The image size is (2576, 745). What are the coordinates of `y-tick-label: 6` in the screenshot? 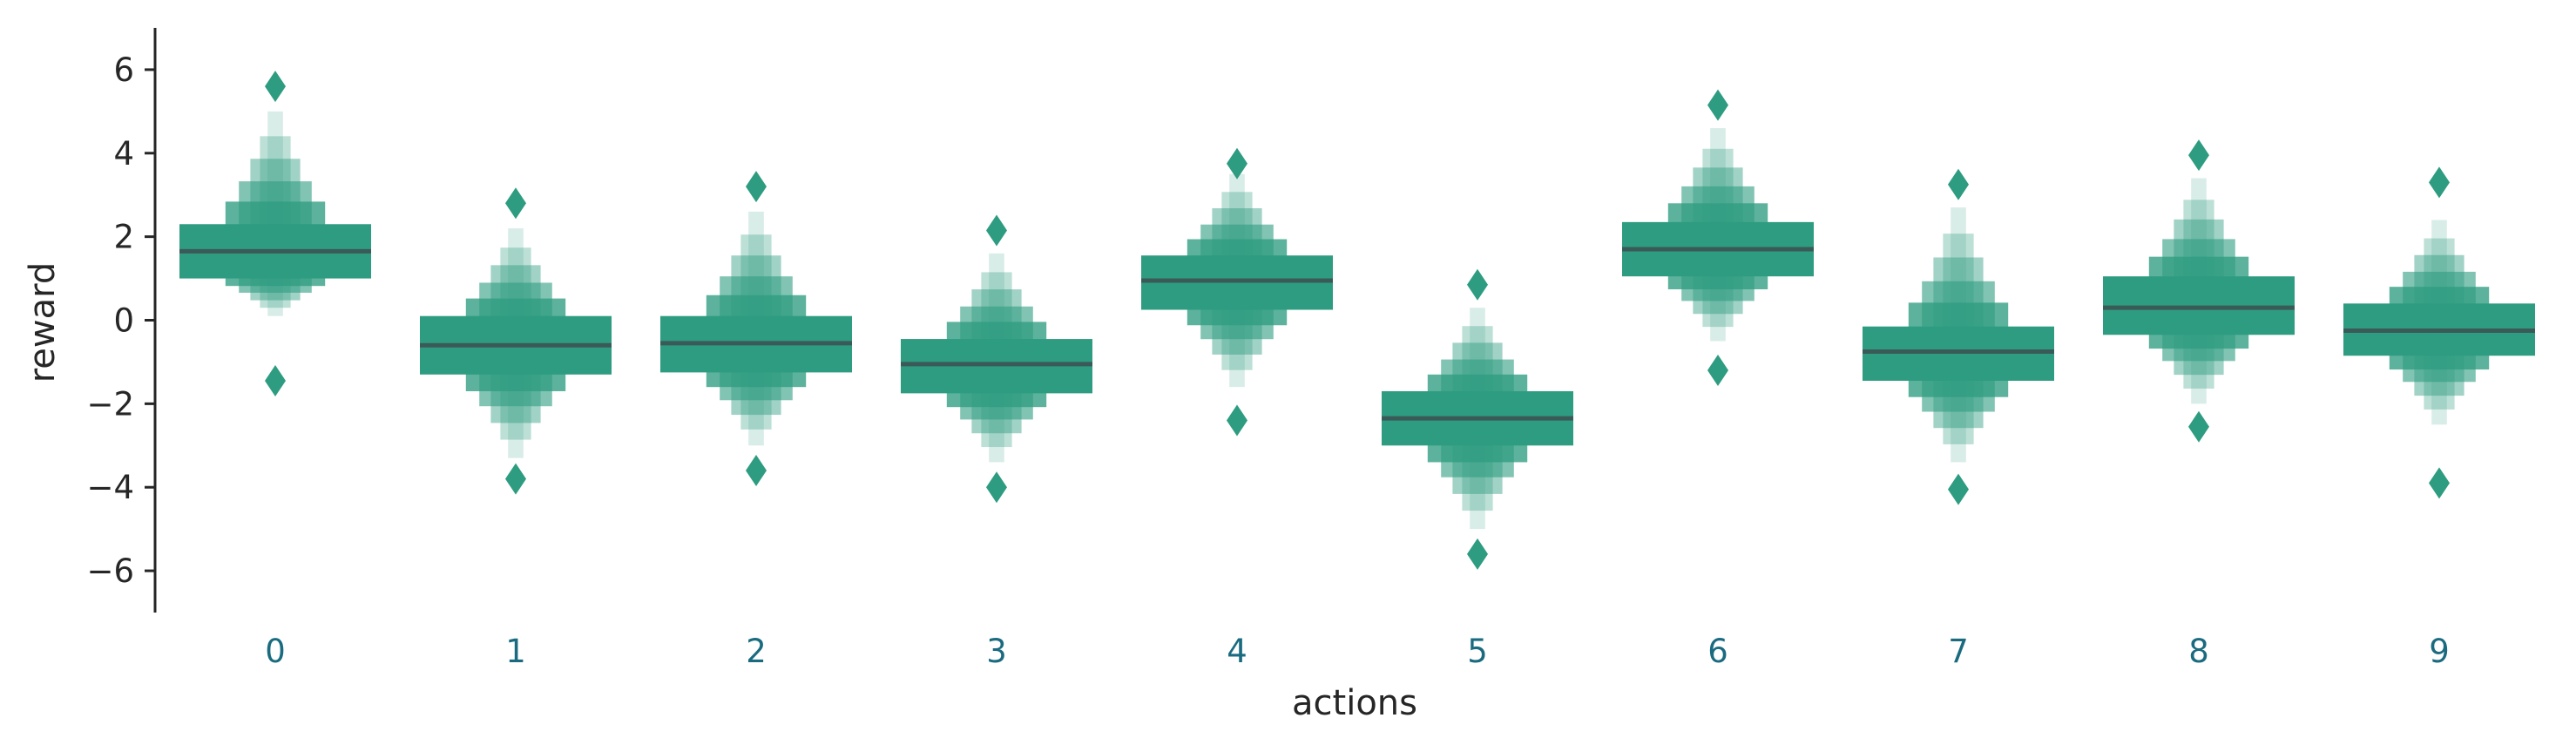 It's located at (123, 70).